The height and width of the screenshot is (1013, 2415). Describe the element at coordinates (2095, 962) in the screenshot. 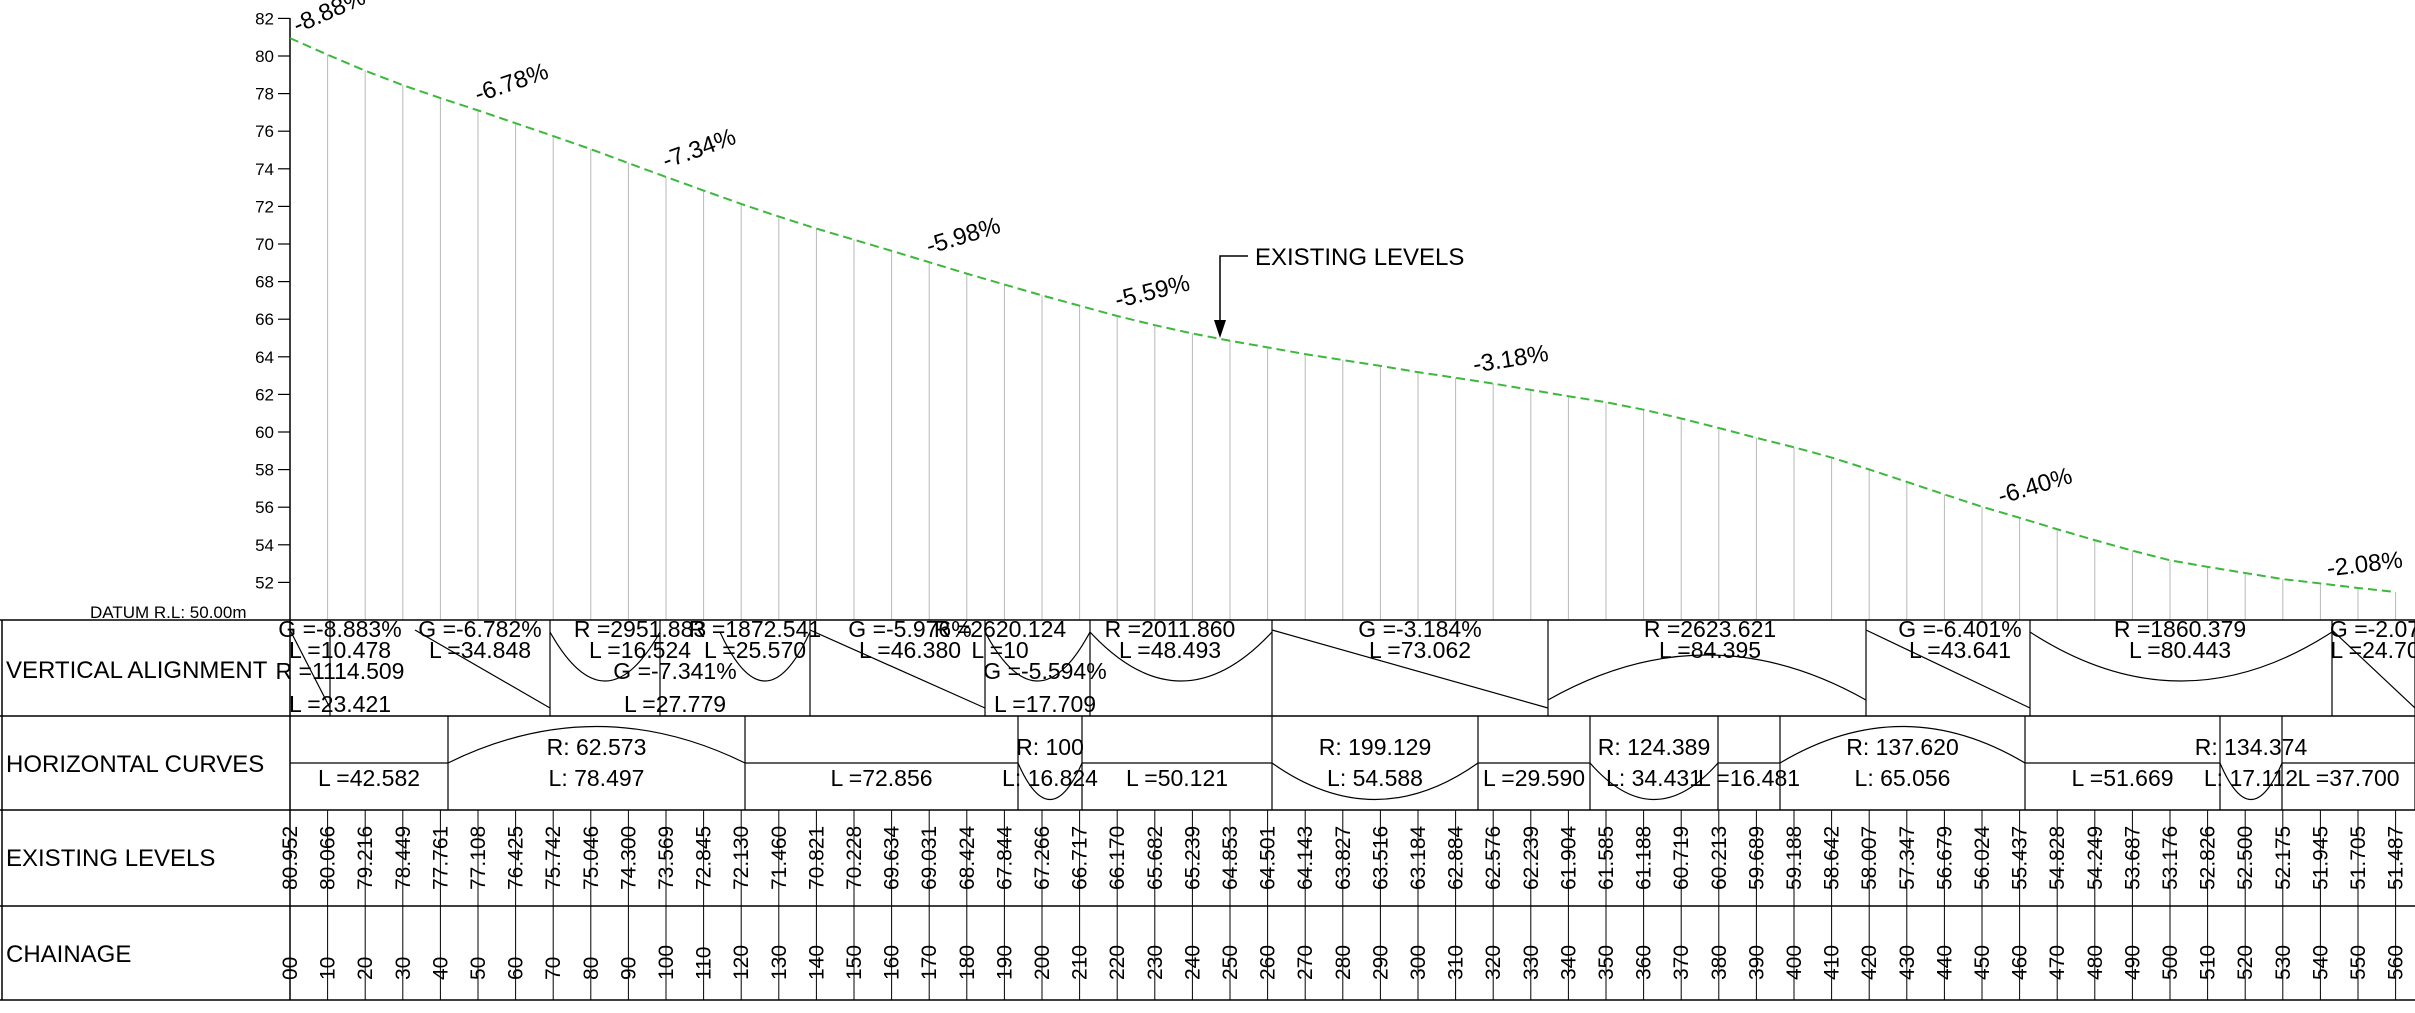

I see `chainage-value: 480` at that location.